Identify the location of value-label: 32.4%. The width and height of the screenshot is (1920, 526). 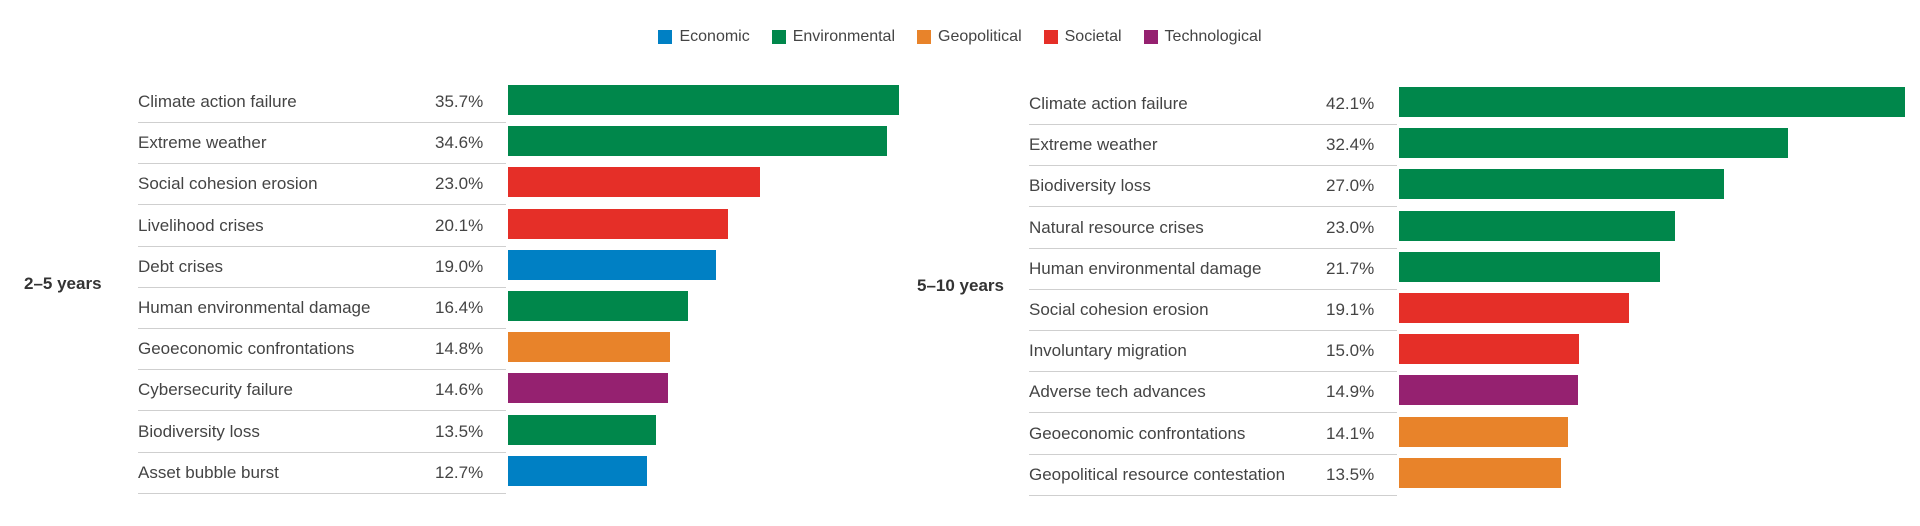
(1350, 145).